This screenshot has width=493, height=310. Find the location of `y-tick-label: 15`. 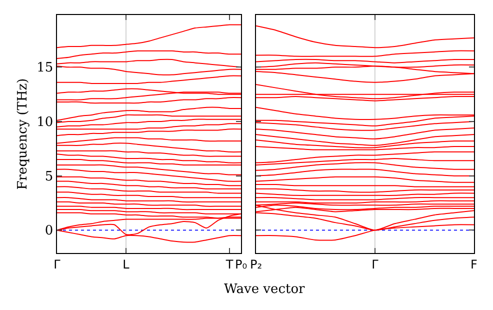

y-tick-label: 15 is located at coordinates (45, 68).